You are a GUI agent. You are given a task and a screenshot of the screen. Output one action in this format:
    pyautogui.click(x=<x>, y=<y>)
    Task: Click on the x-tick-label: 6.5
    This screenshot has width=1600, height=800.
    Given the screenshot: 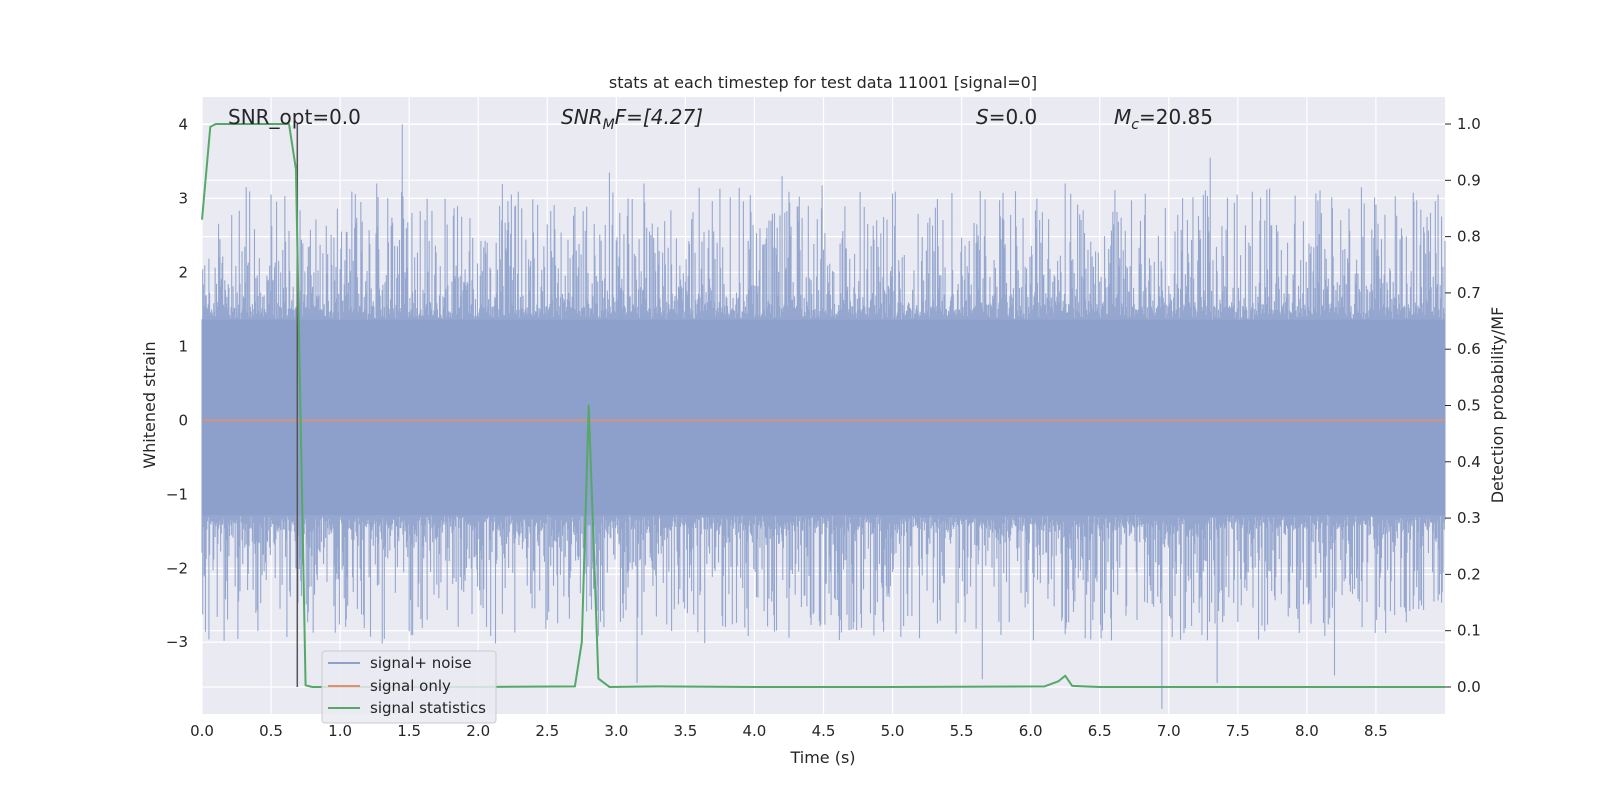 What is the action you would take?
    pyautogui.click(x=1100, y=731)
    